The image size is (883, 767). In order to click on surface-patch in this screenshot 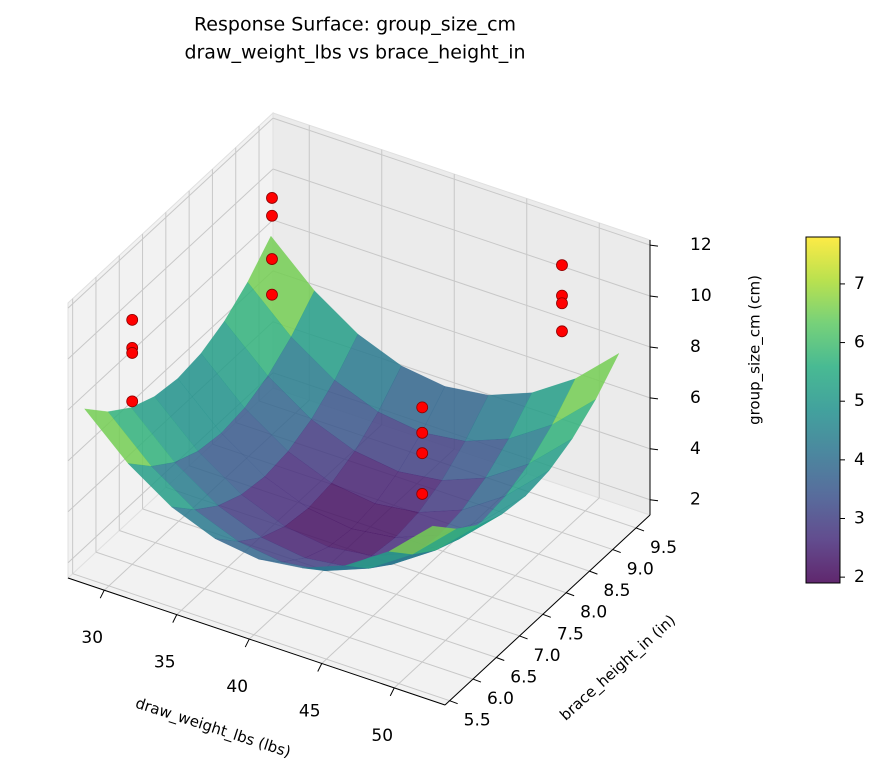, I will do `click(422, 540)`.